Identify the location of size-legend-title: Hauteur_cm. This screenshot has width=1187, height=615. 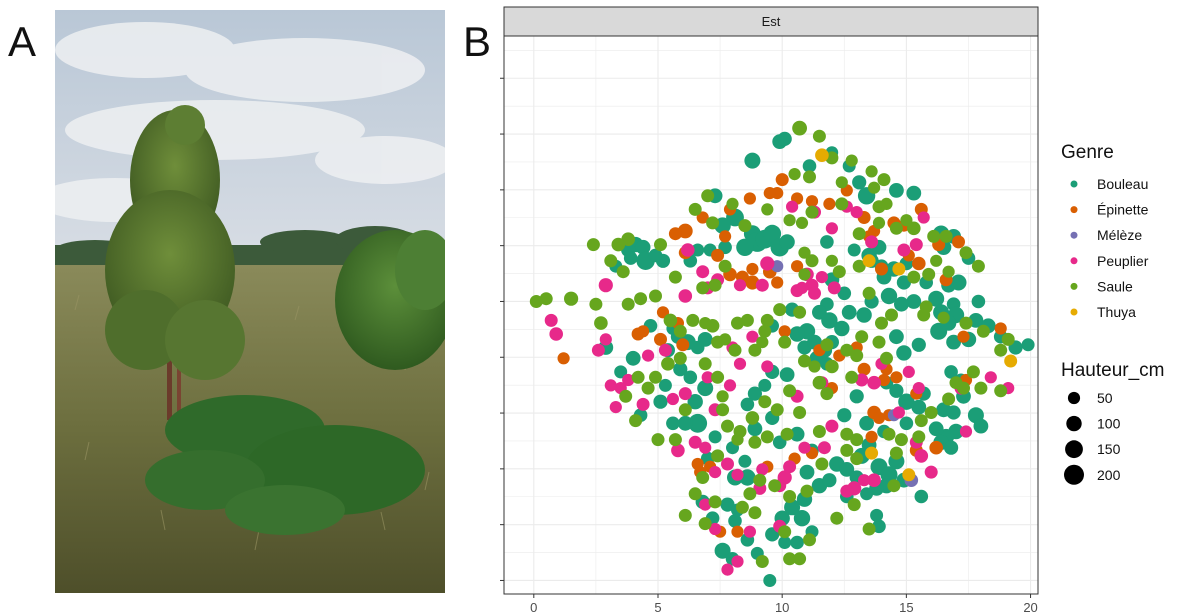
(1113, 370).